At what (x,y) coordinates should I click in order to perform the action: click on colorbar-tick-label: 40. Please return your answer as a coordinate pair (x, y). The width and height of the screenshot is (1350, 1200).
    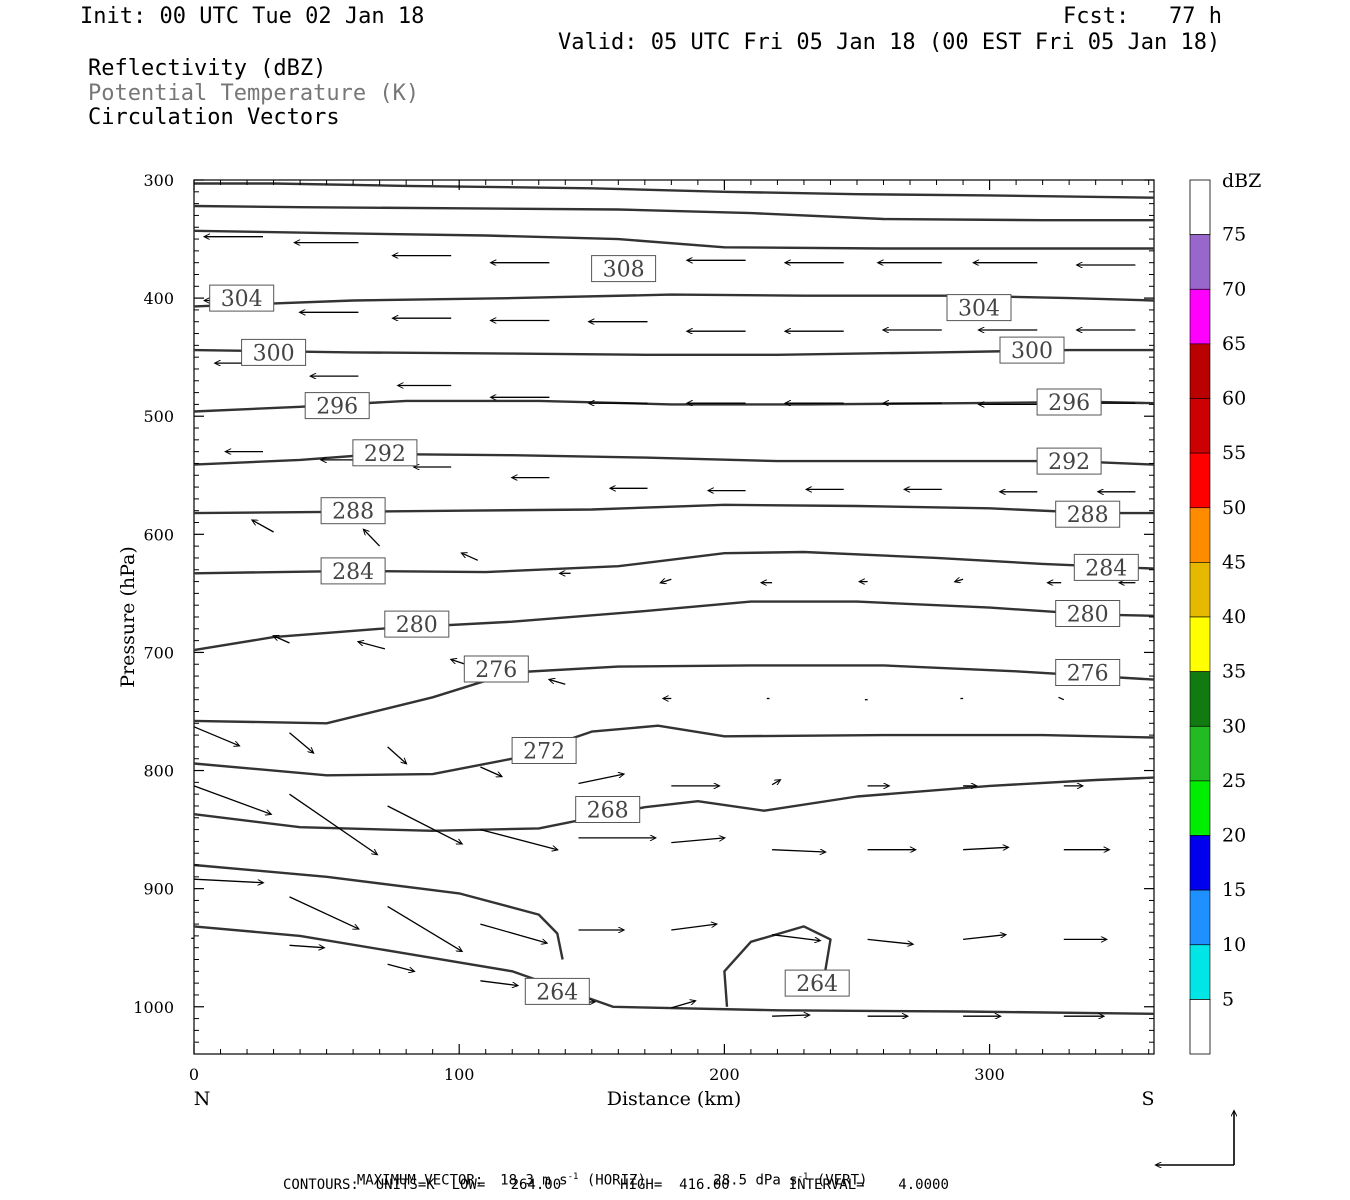
    Looking at the image, I should click on (1234, 617).